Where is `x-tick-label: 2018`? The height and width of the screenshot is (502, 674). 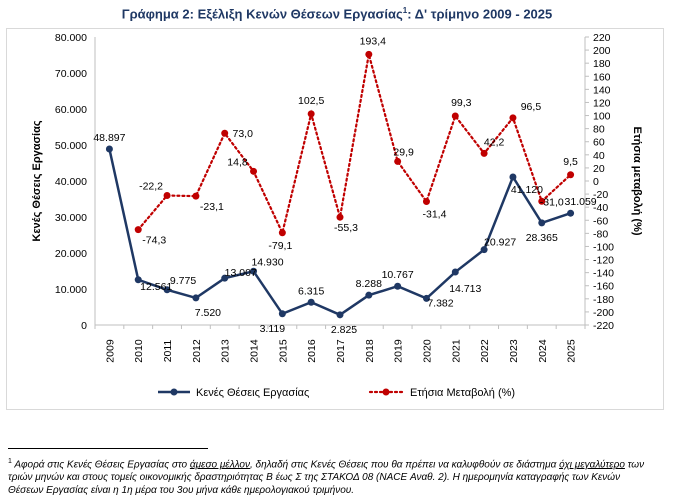
x-tick-label: 2018 is located at coordinates (370, 351).